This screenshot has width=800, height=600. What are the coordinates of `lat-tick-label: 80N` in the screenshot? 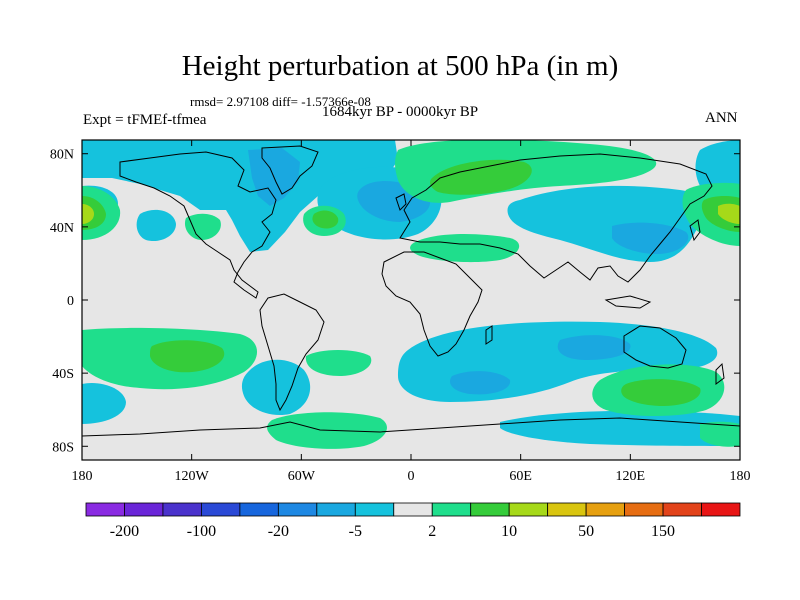 It's located at (62, 155).